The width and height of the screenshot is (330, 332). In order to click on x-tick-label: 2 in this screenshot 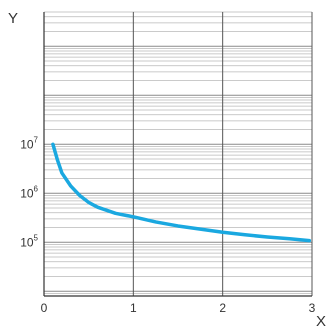, I will do `click(222, 308)`.